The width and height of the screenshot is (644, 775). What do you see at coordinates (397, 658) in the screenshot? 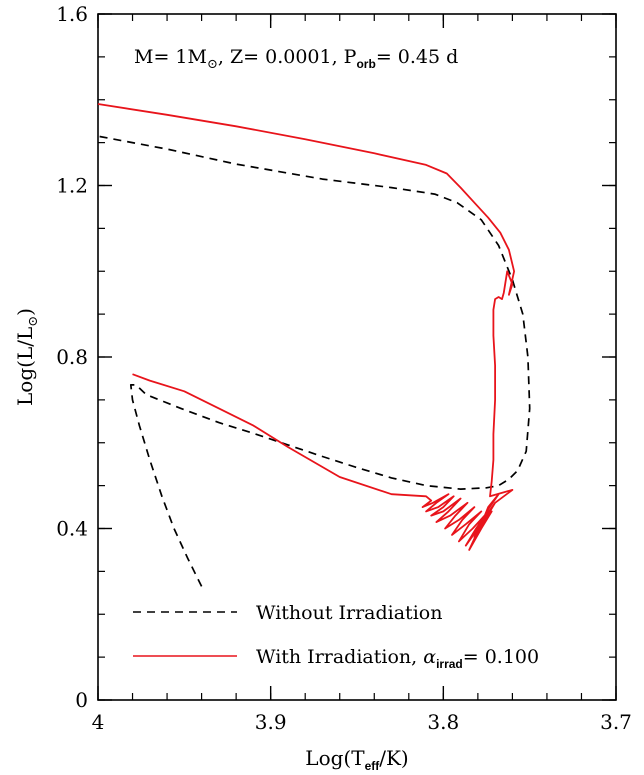
I see `legend-label-with-irradiation: With Irradiation, αirrad= 0.100` at bounding box center [397, 658].